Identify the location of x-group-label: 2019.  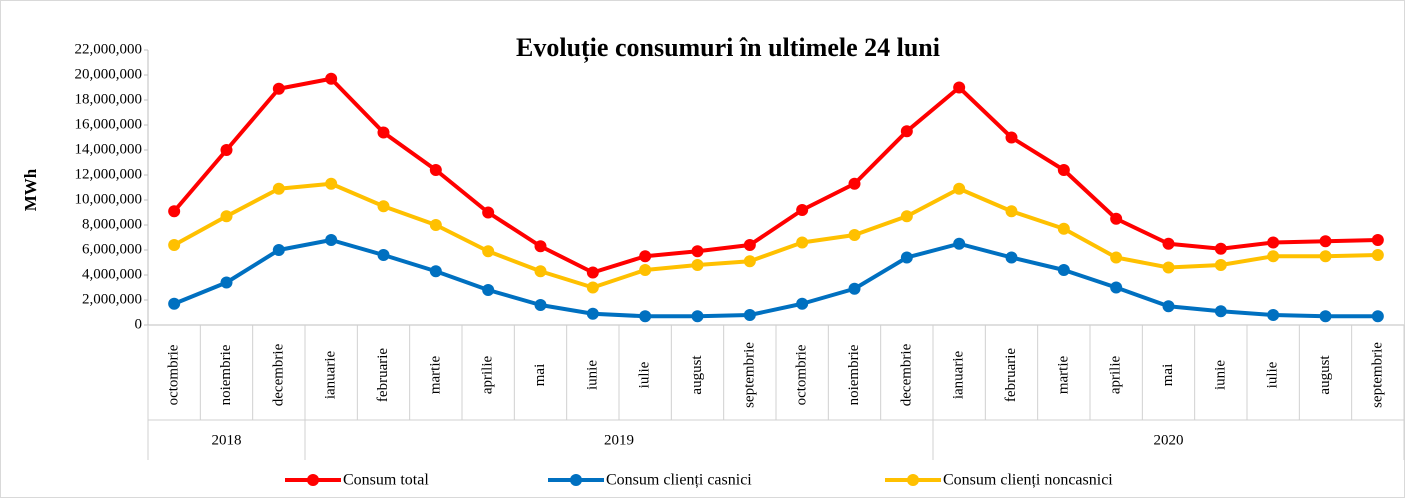
(619, 440).